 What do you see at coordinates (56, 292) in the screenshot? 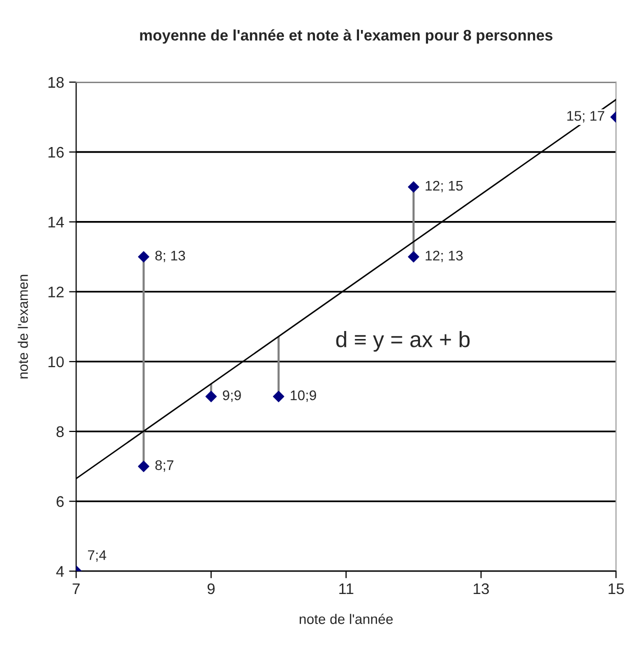
I see `y-tick-label: 12` at bounding box center [56, 292].